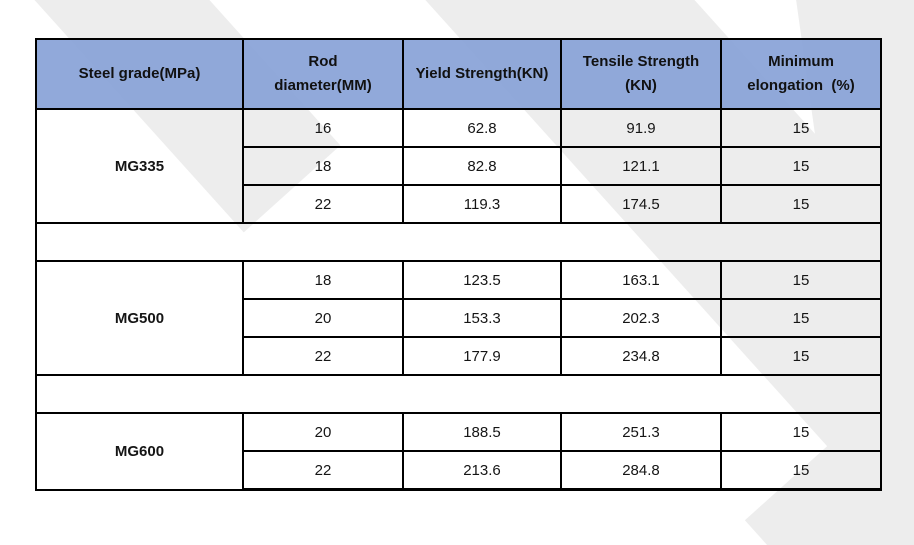 This screenshot has height=545, width=914. I want to click on table-row: 18 82.8 121.1 15, so click(459, 166).